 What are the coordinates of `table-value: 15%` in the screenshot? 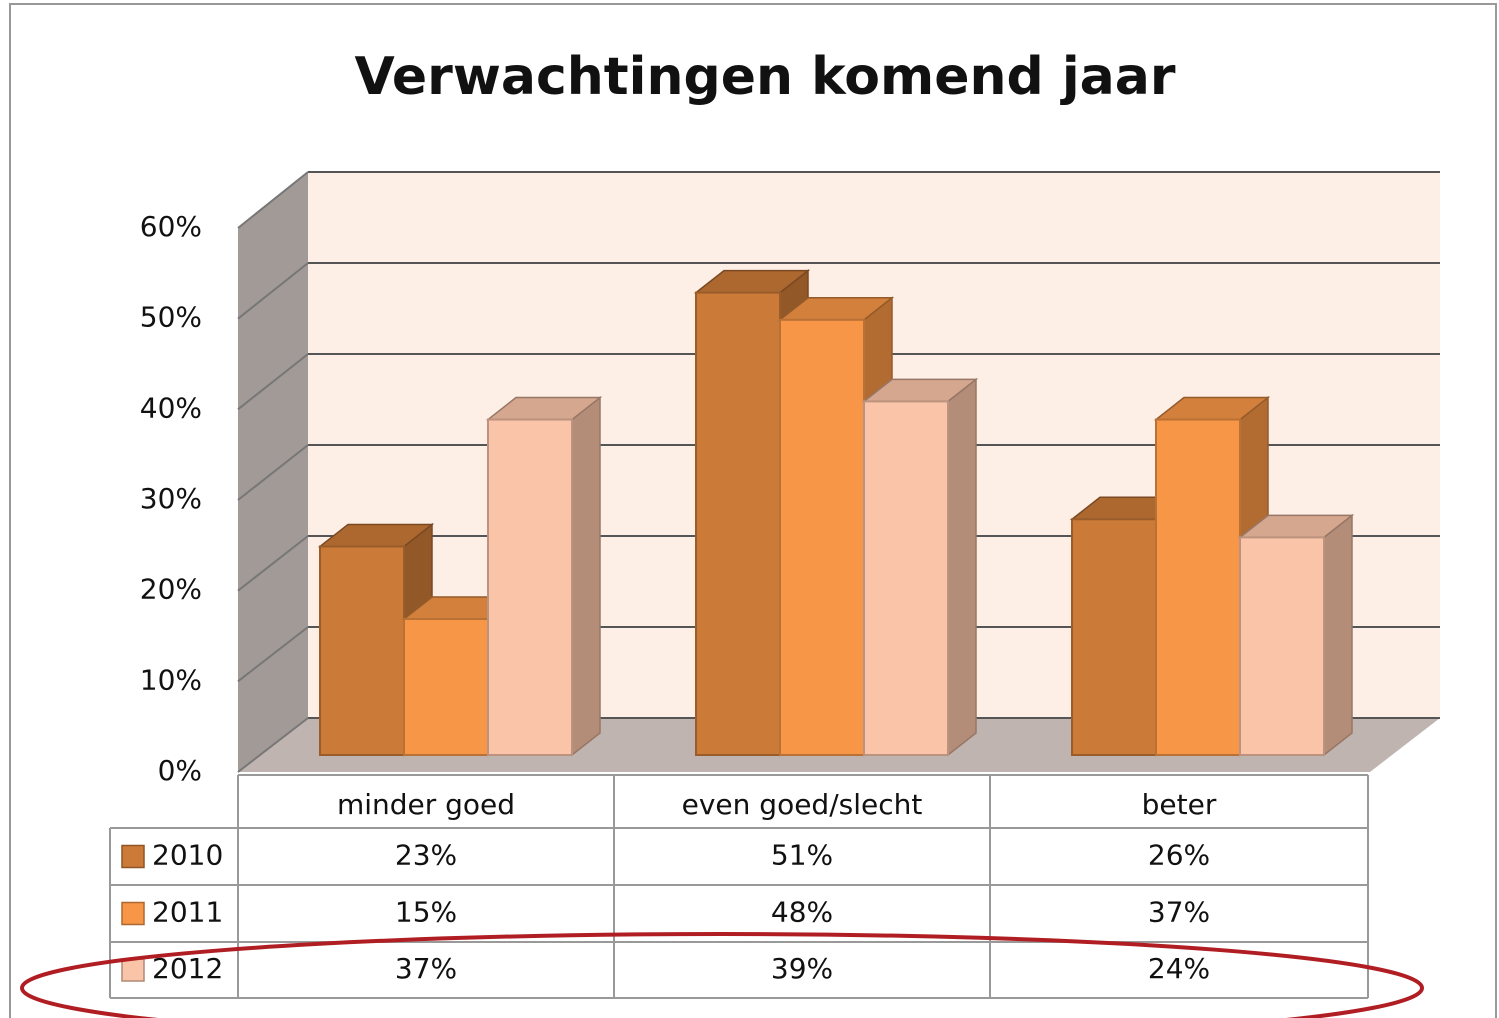 It's located at (426, 912).